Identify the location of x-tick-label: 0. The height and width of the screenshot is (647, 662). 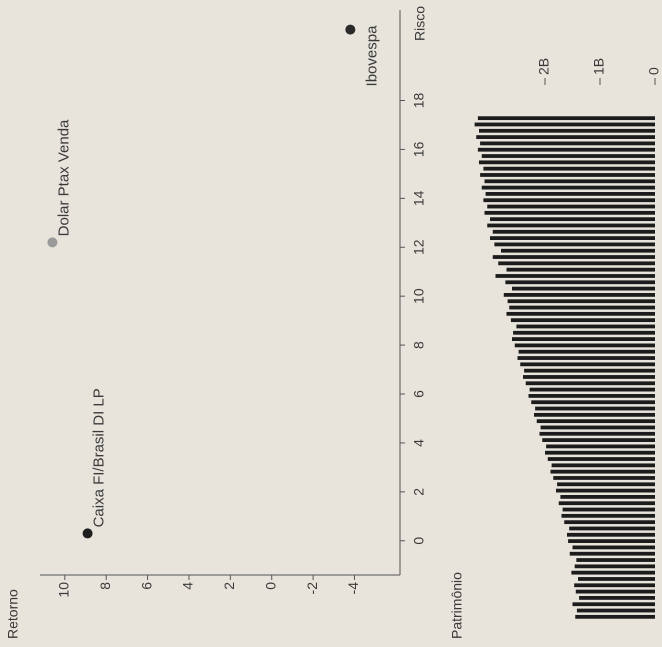
(419, 541).